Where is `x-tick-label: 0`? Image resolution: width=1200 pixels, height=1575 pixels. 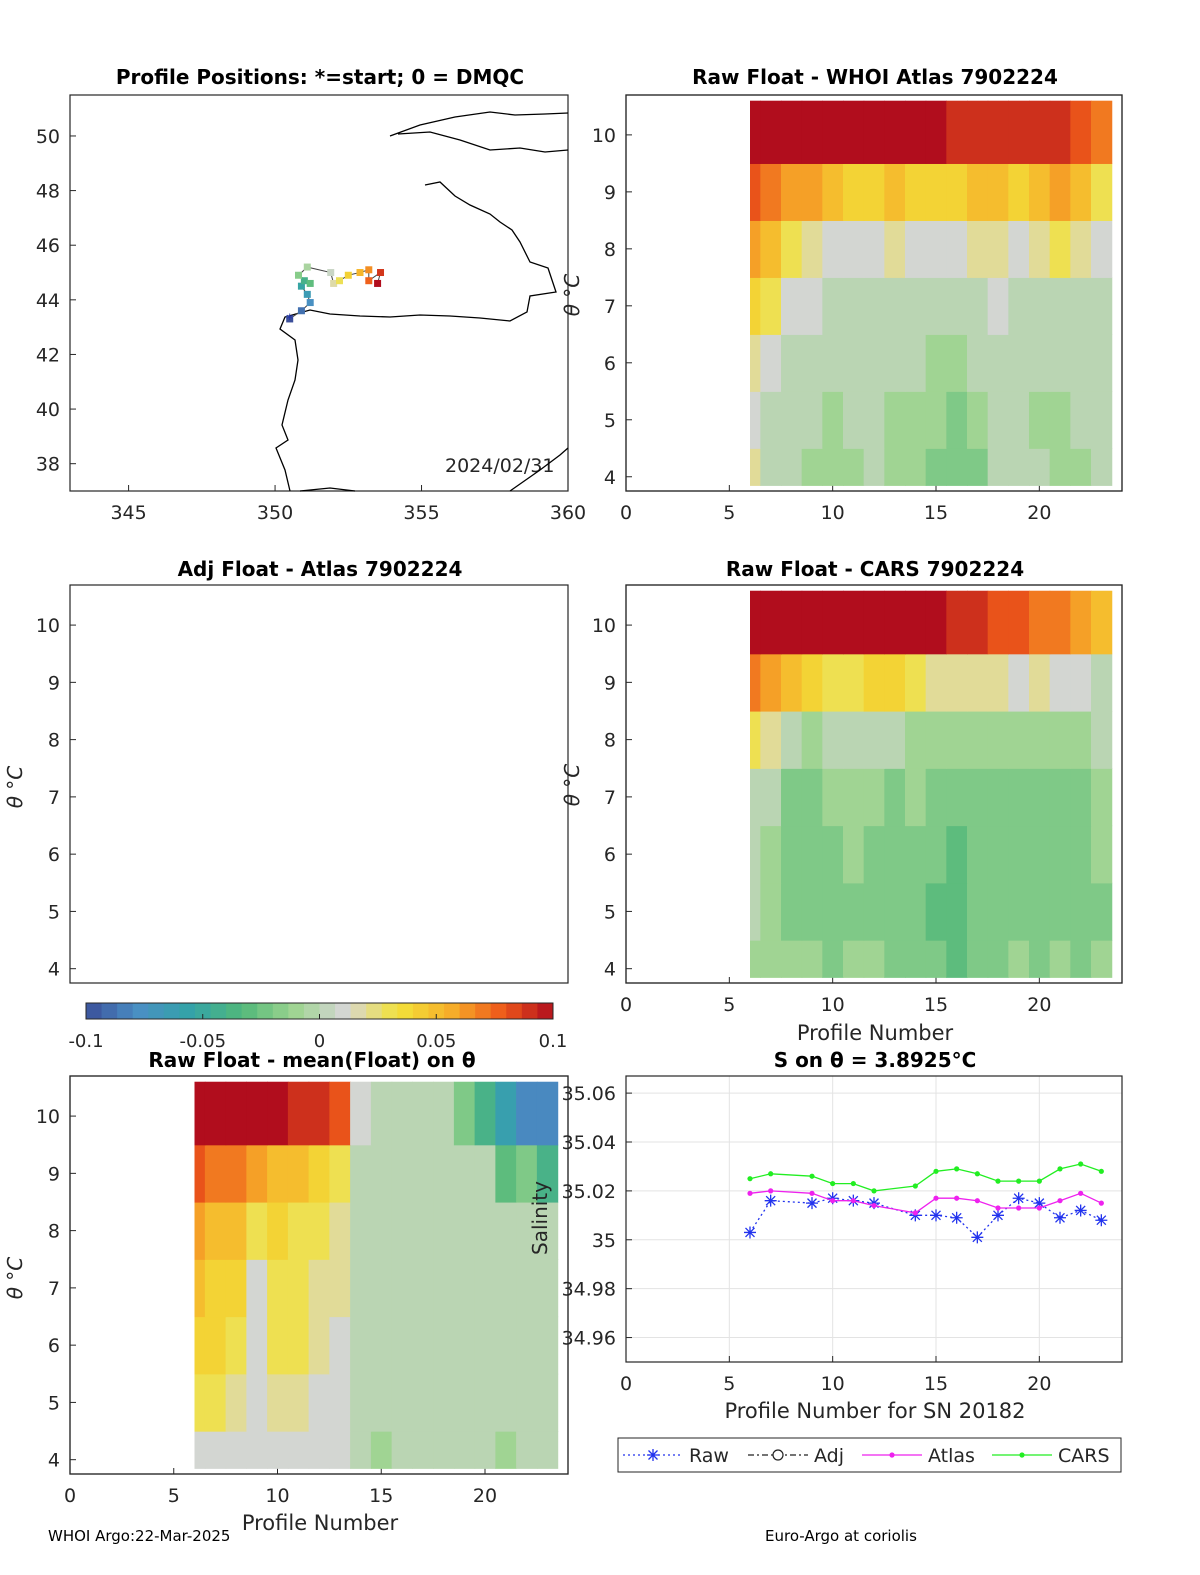
x-tick-label: 0 is located at coordinates (70, 1496).